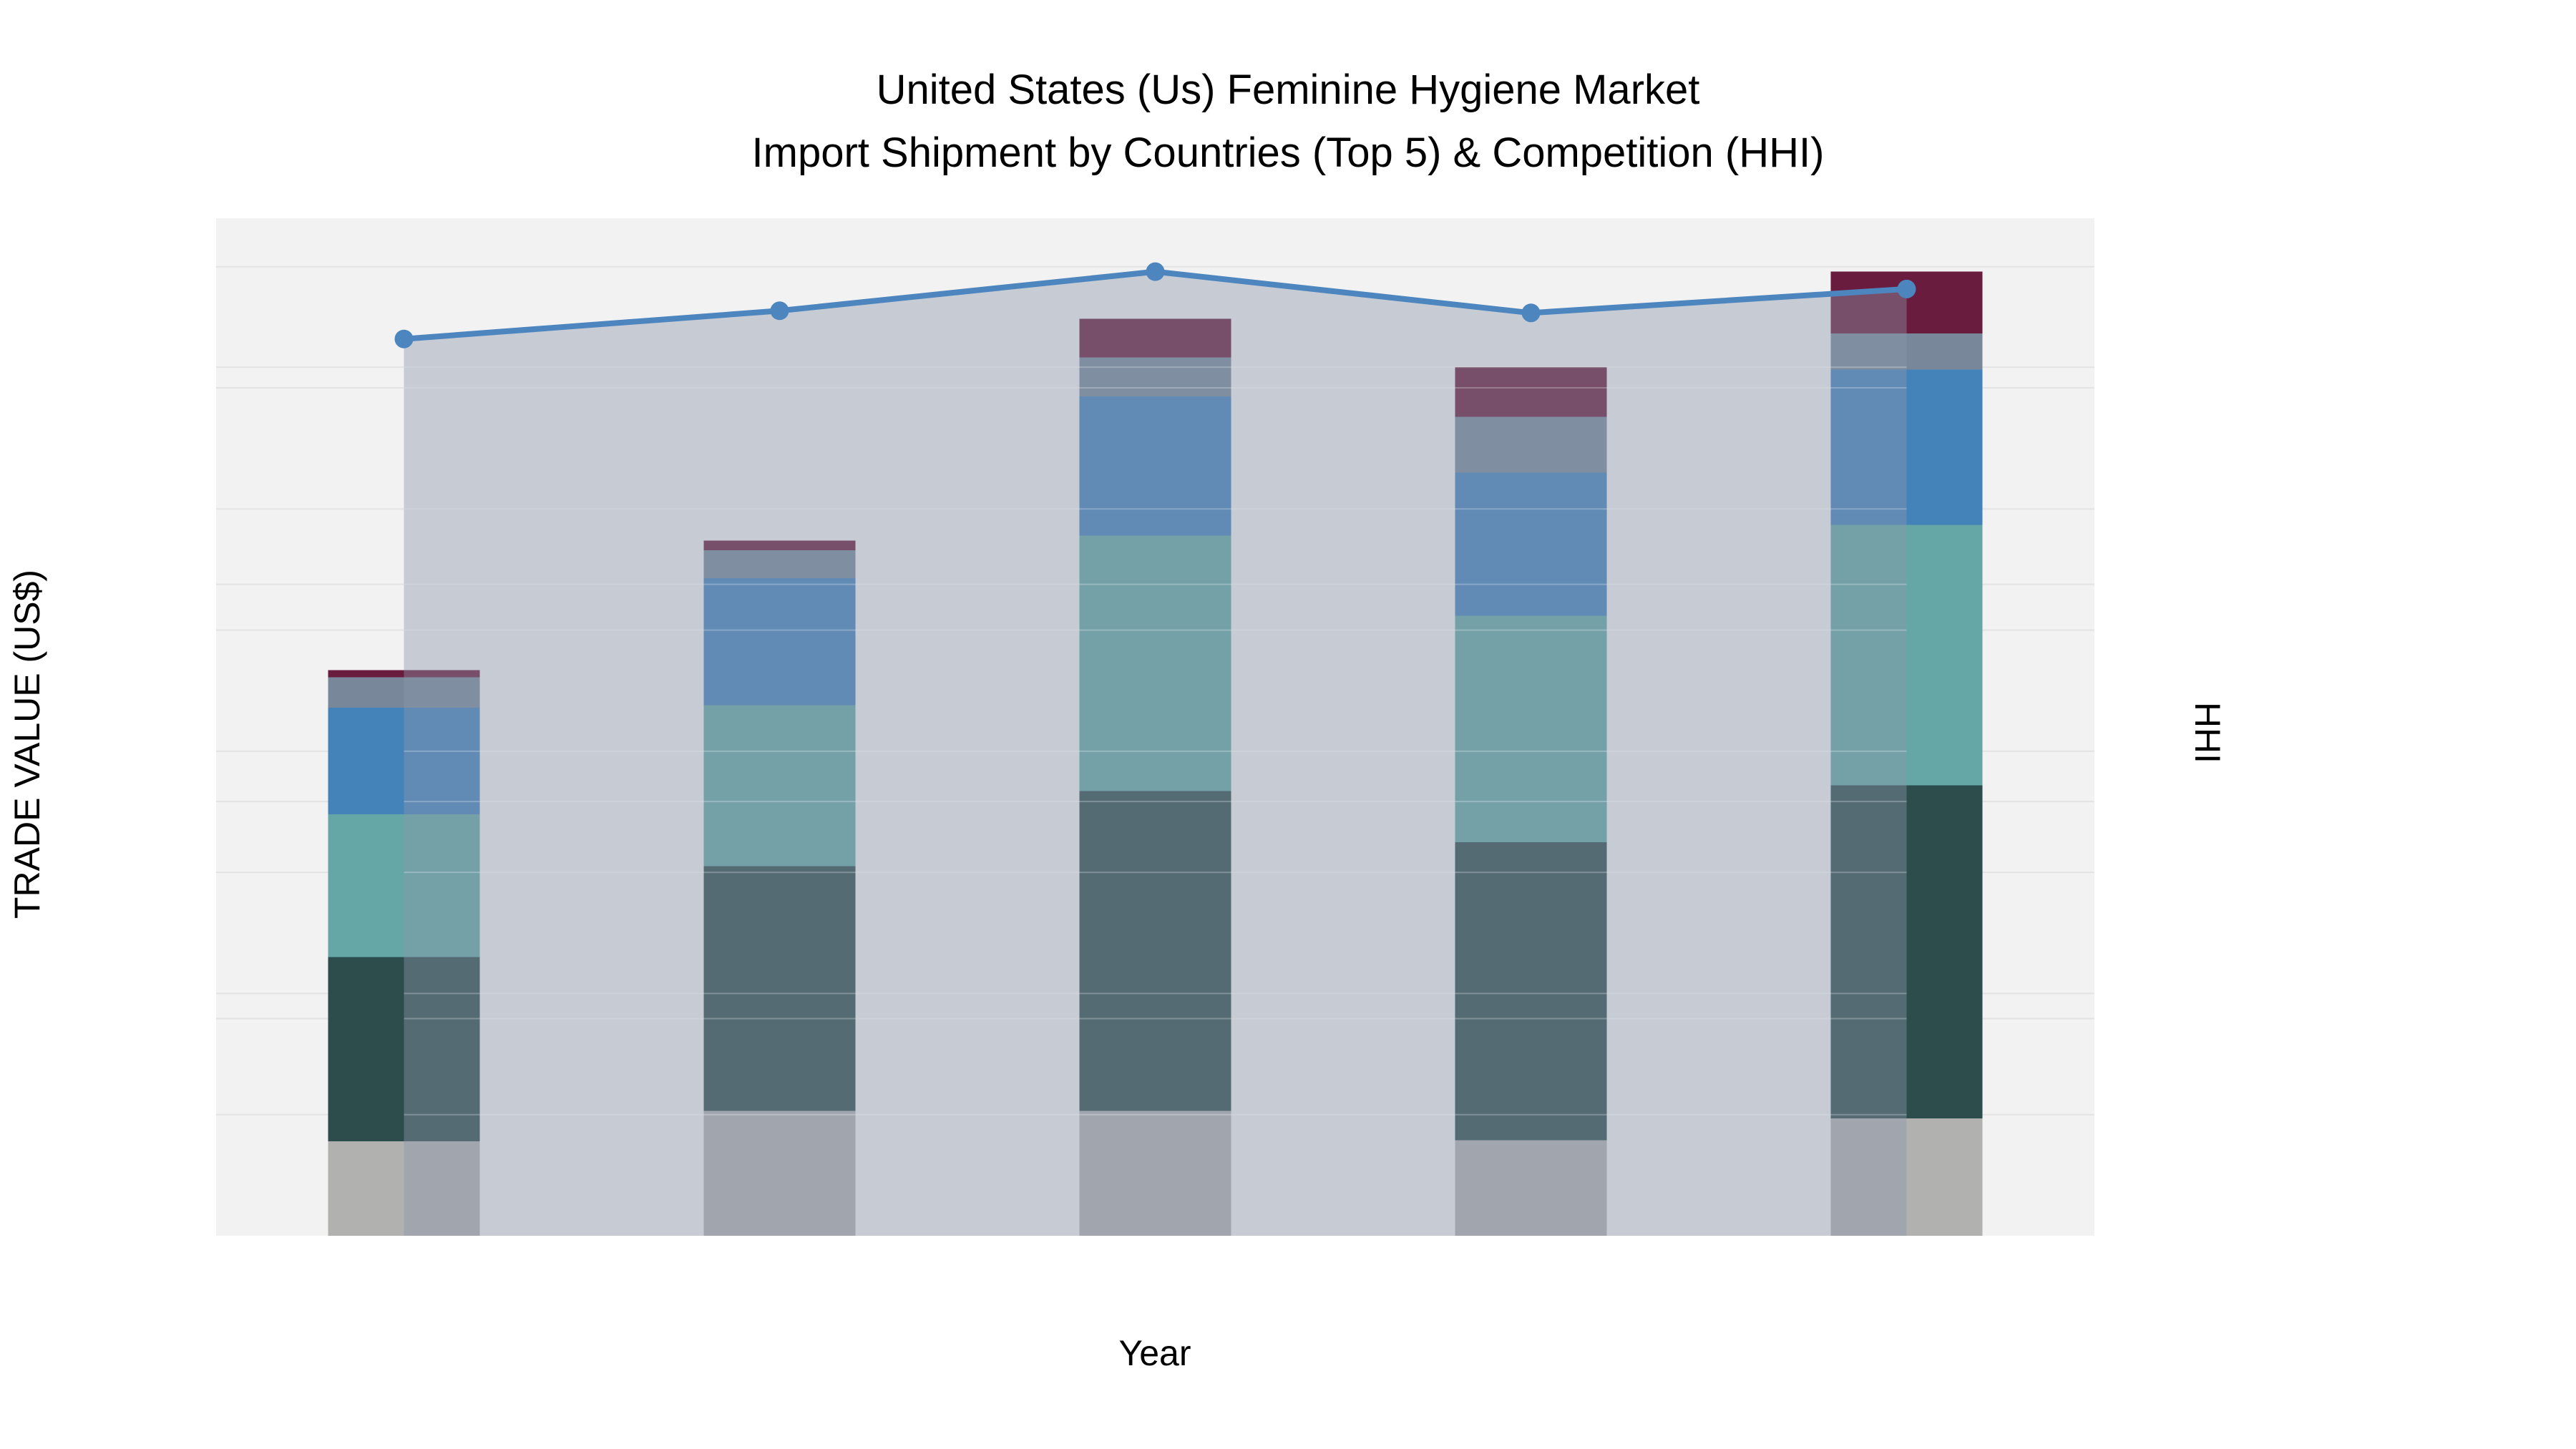 This screenshot has width=2576, height=1449. Describe the element at coordinates (1531, 313) in the screenshot. I see `hhi-point-2023` at that location.